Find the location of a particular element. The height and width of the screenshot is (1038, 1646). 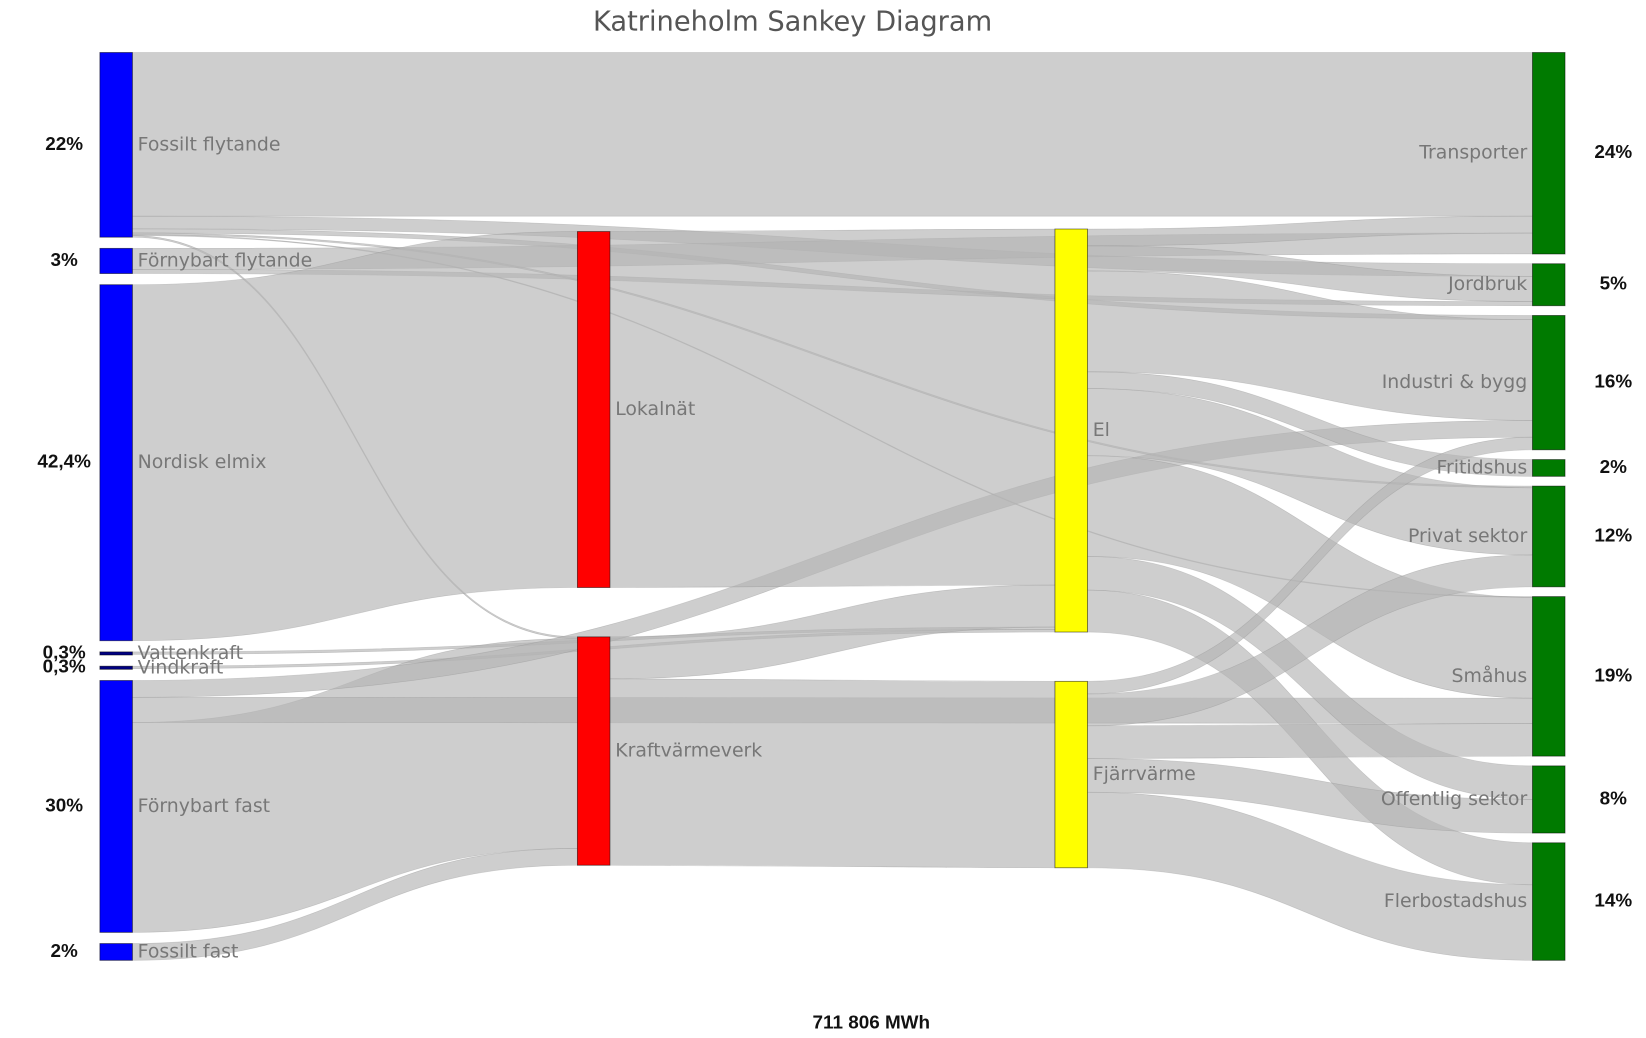

node-label: Förnybart fast is located at coordinates (204, 806).